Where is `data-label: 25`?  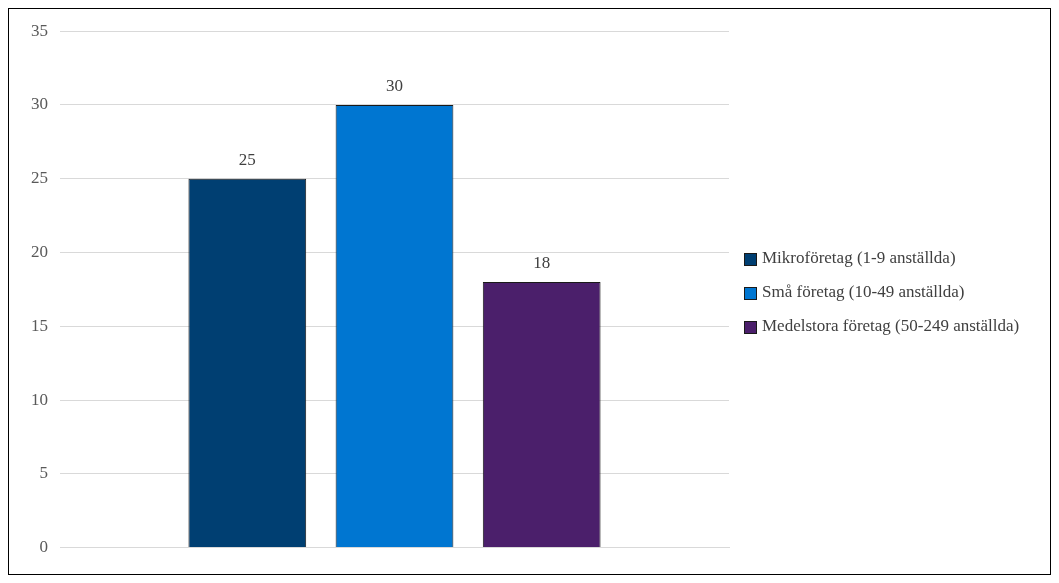 data-label: 25 is located at coordinates (247, 159).